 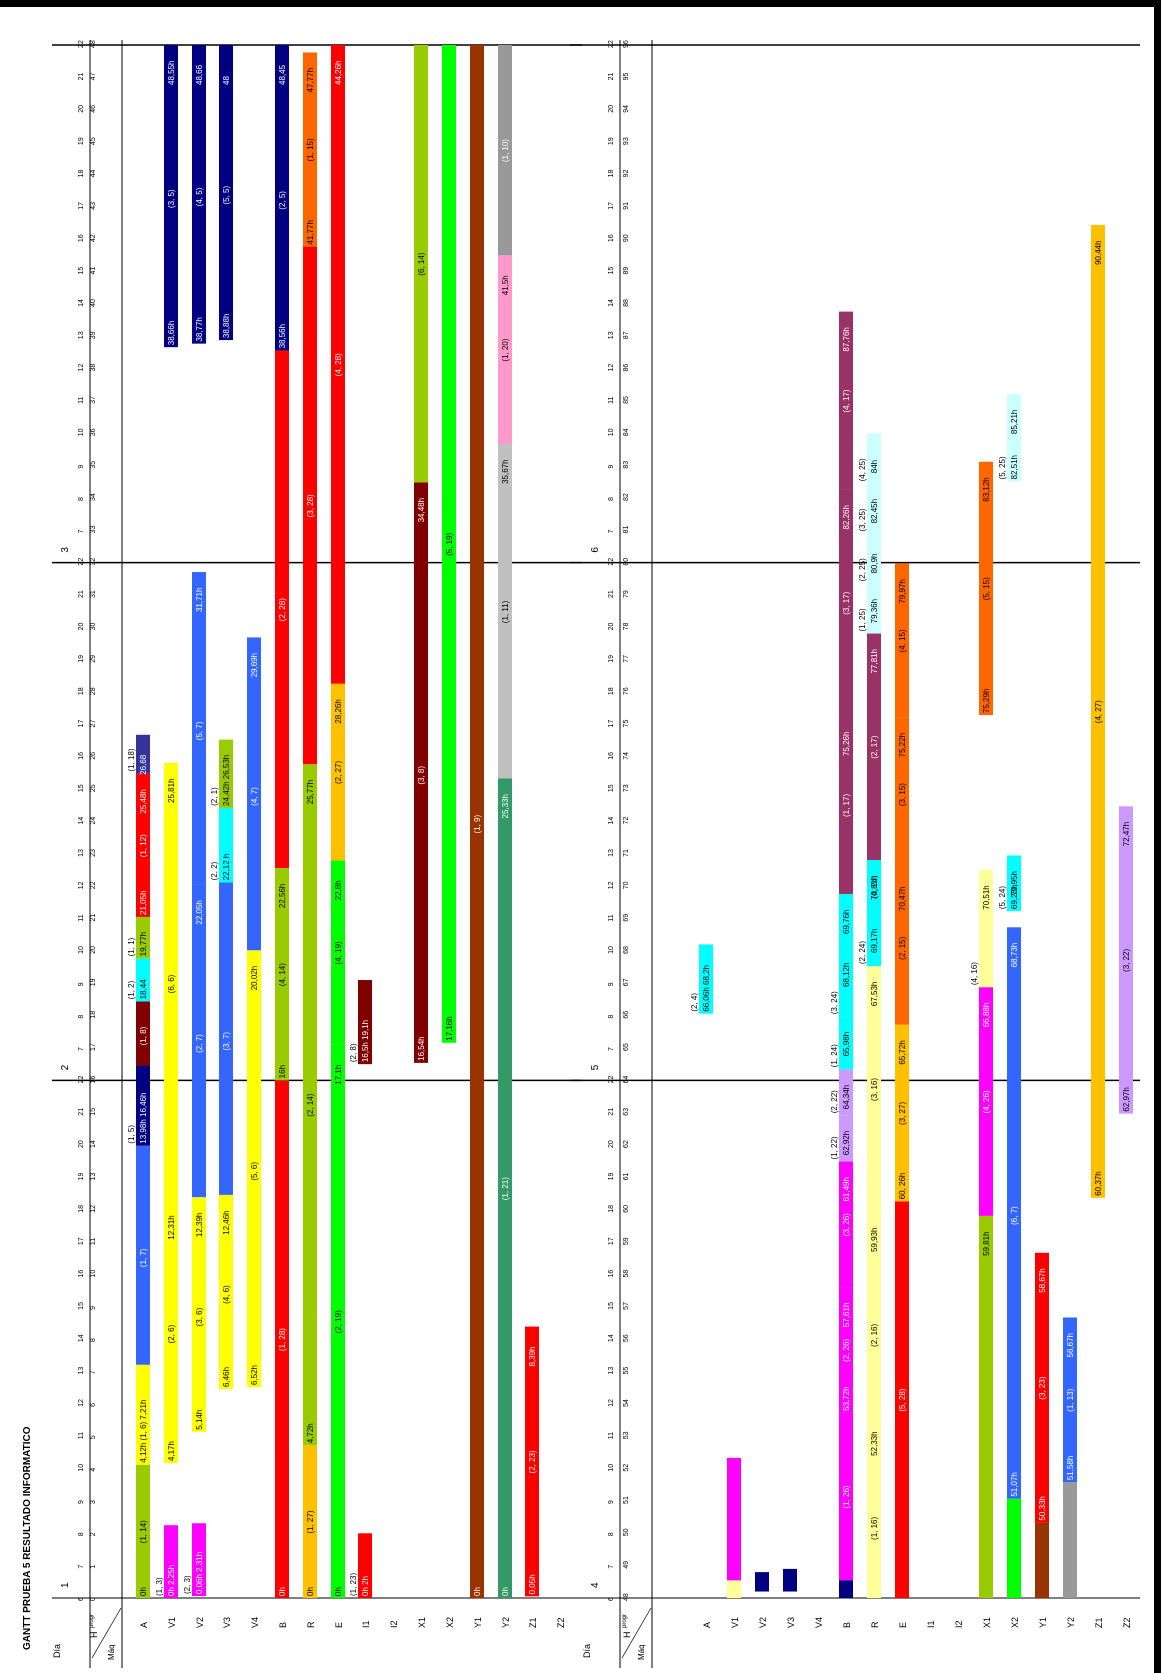 I want to click on hour-tick: 80, so click(x=626, y=562).